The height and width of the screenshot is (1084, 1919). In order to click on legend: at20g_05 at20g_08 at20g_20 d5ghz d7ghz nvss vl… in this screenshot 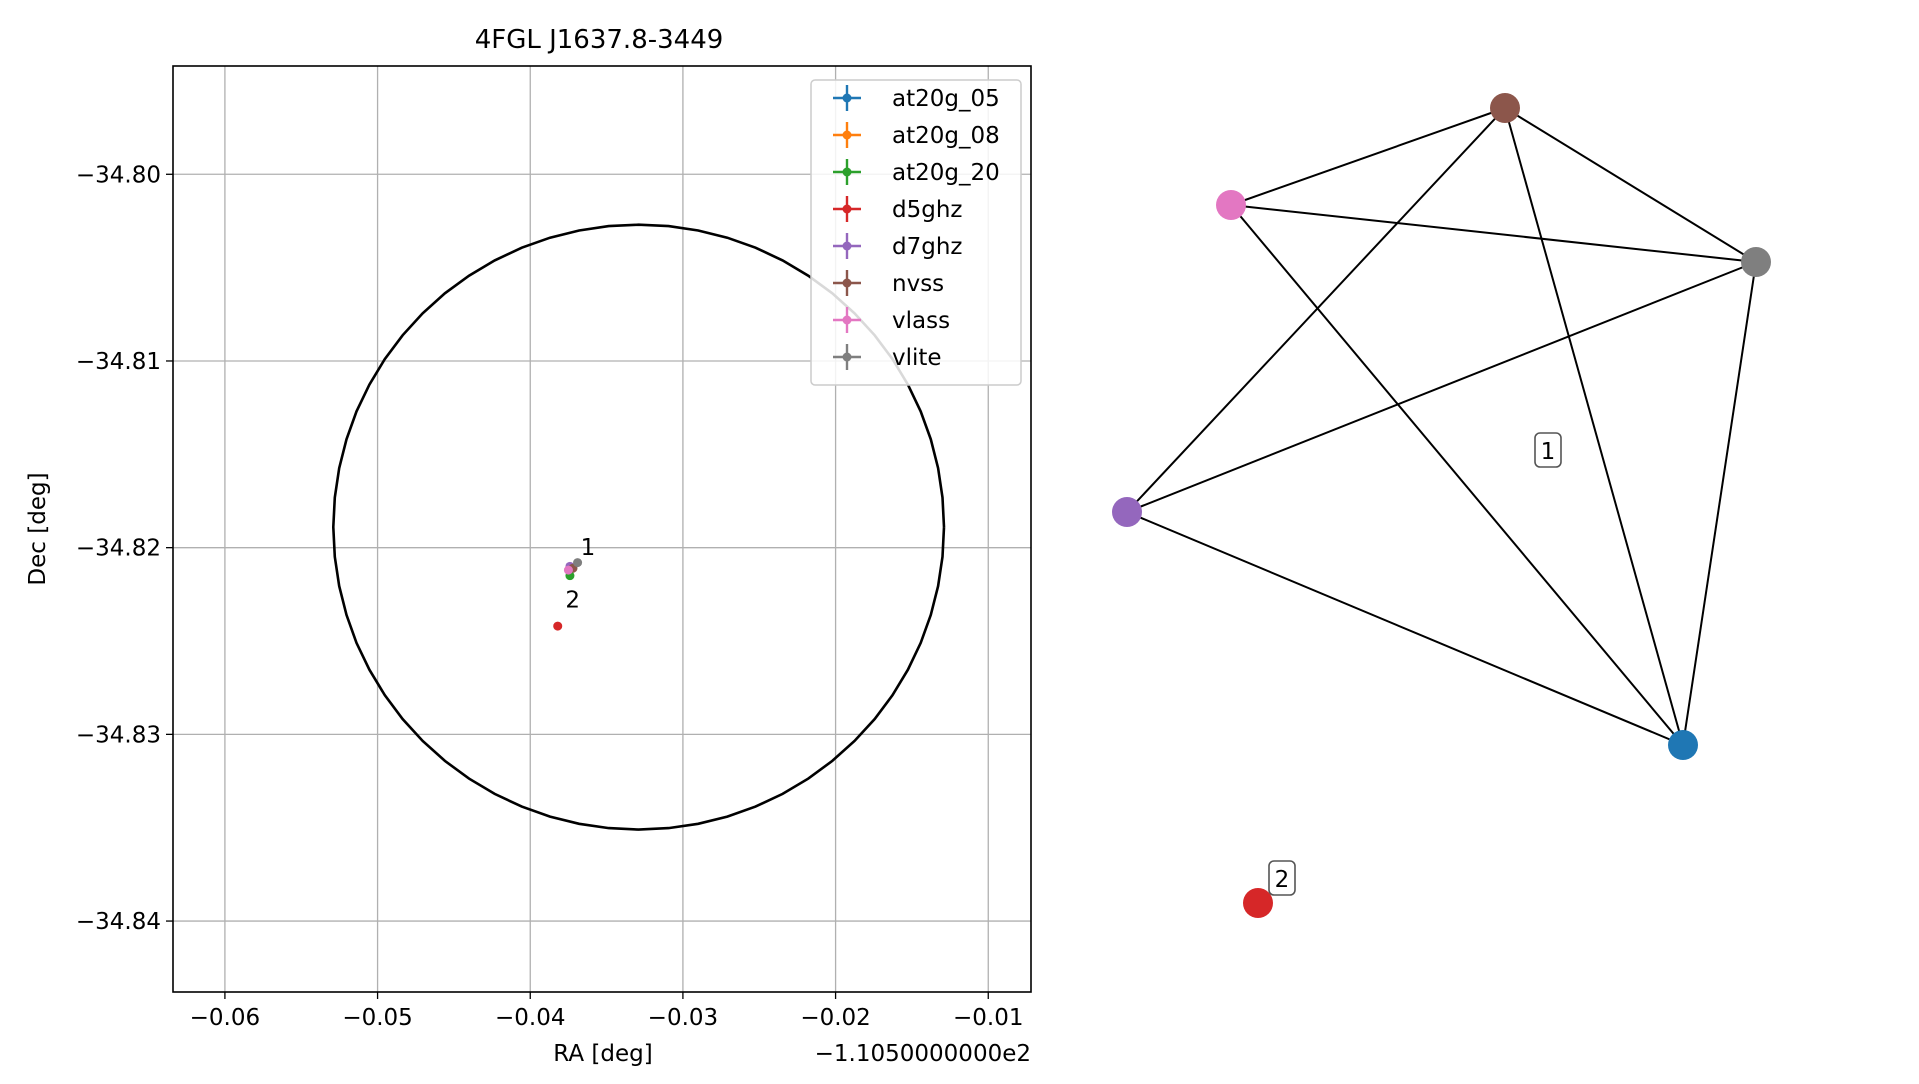, I will do `click(916, 232)`.